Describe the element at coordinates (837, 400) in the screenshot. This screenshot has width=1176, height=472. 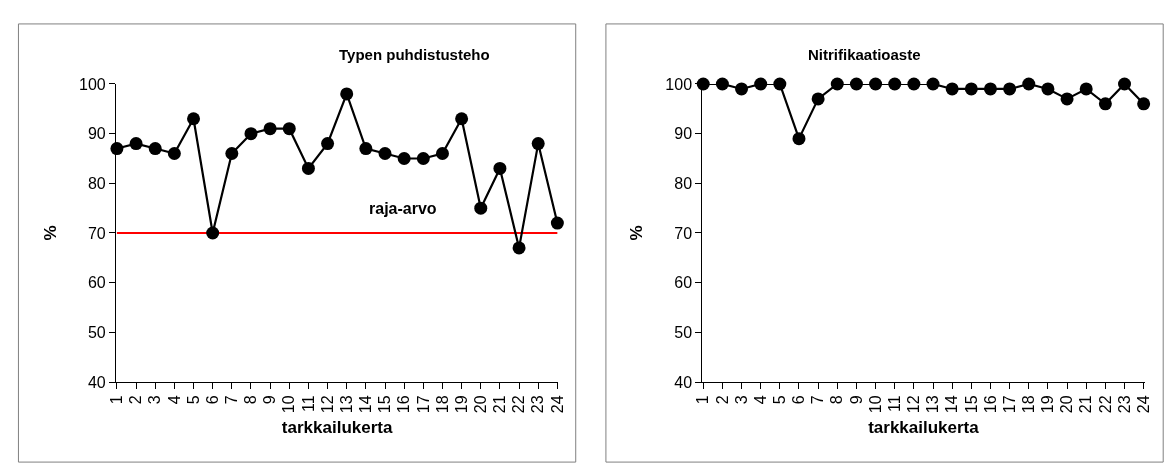
I see `x-tick-label: 8` at that location.